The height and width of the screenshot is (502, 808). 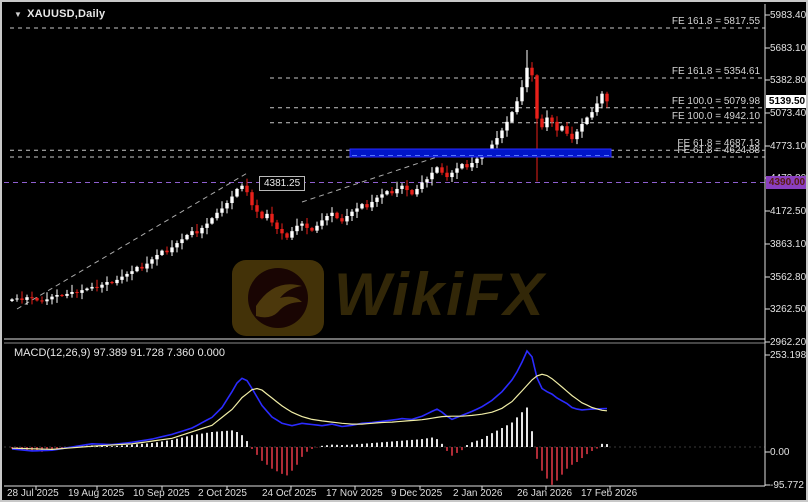 I want to click on support-zone-layer, so click(x=480, y=153).